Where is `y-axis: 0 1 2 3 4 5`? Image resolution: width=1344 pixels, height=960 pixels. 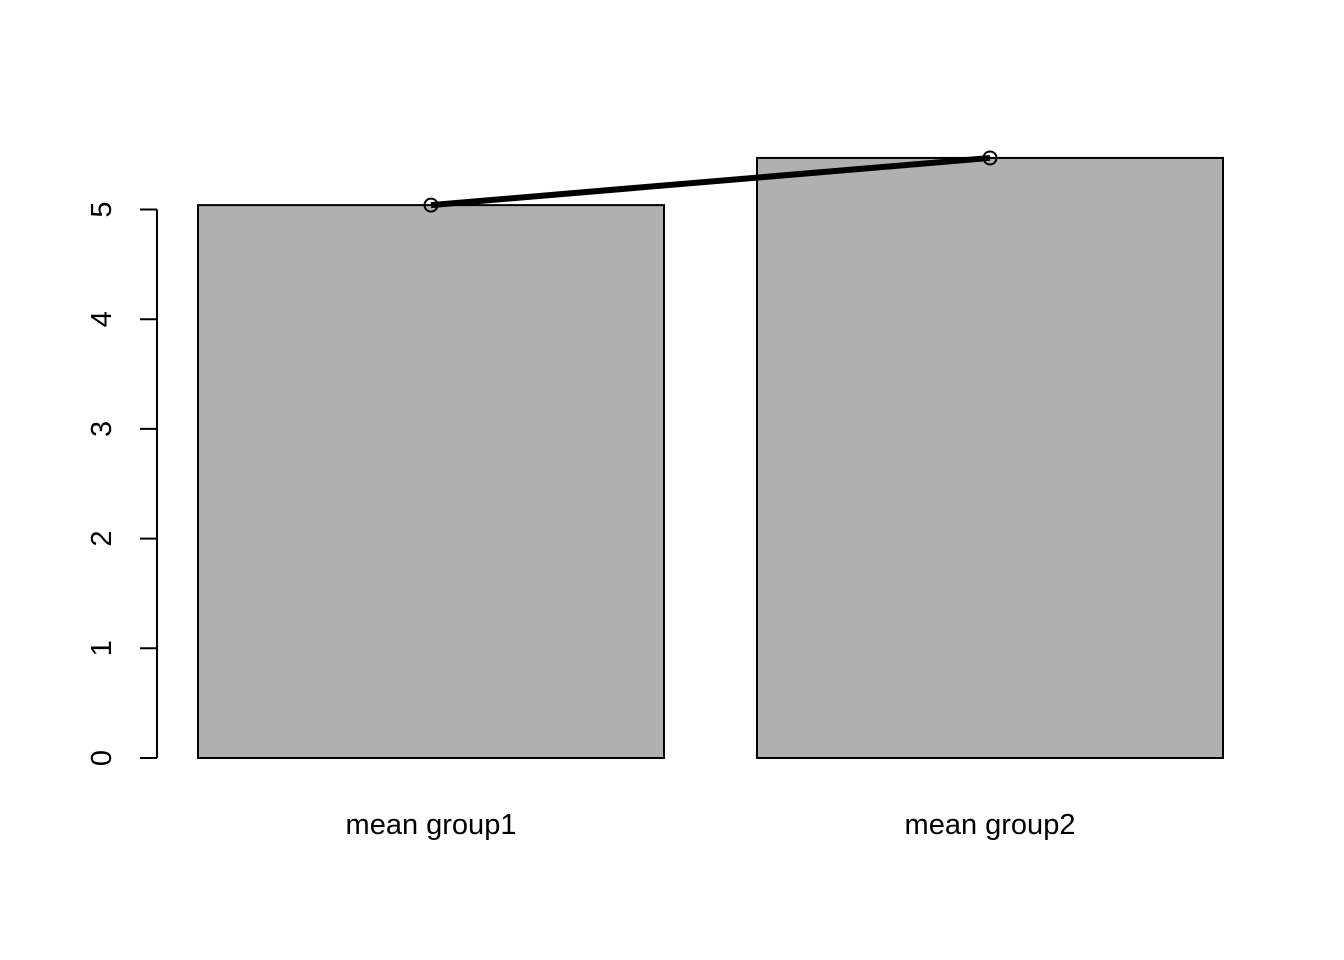 y-axis: 0 1 2 3 4 5 is located at coordinates (122, 483).